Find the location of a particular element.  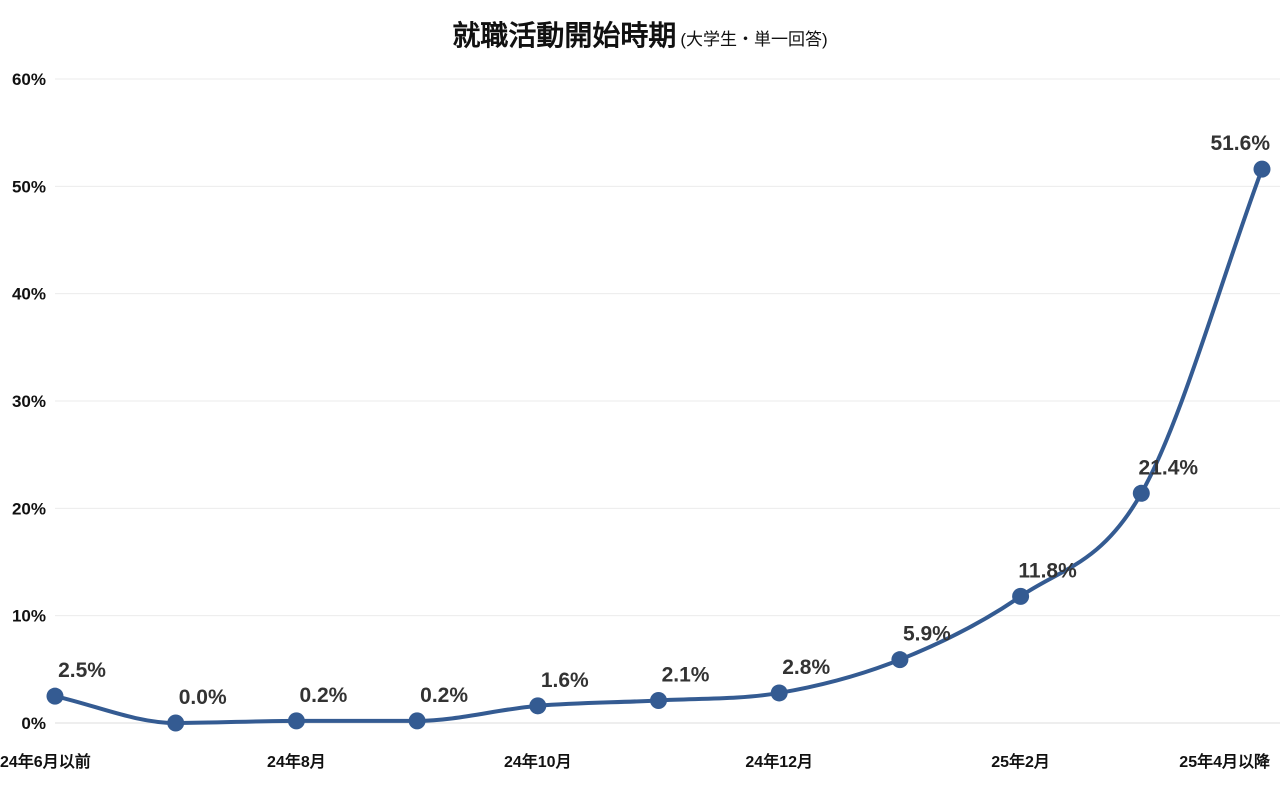

x-tick-label: 24年12月 is located at coordinates (779, 761).